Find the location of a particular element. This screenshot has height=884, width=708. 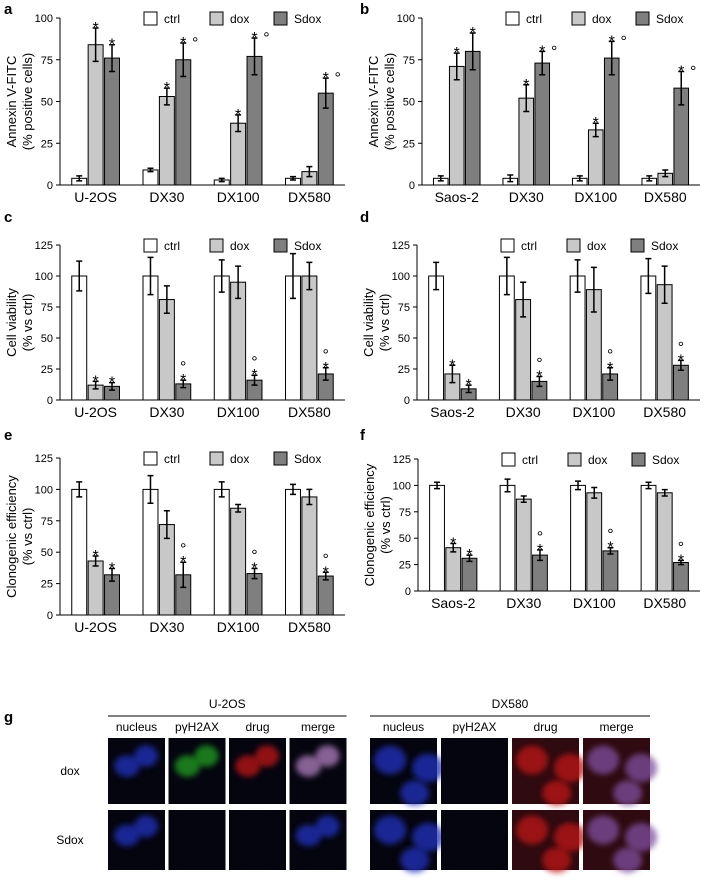

x-tick-label: DX100 is located at coordinates (595, 197).